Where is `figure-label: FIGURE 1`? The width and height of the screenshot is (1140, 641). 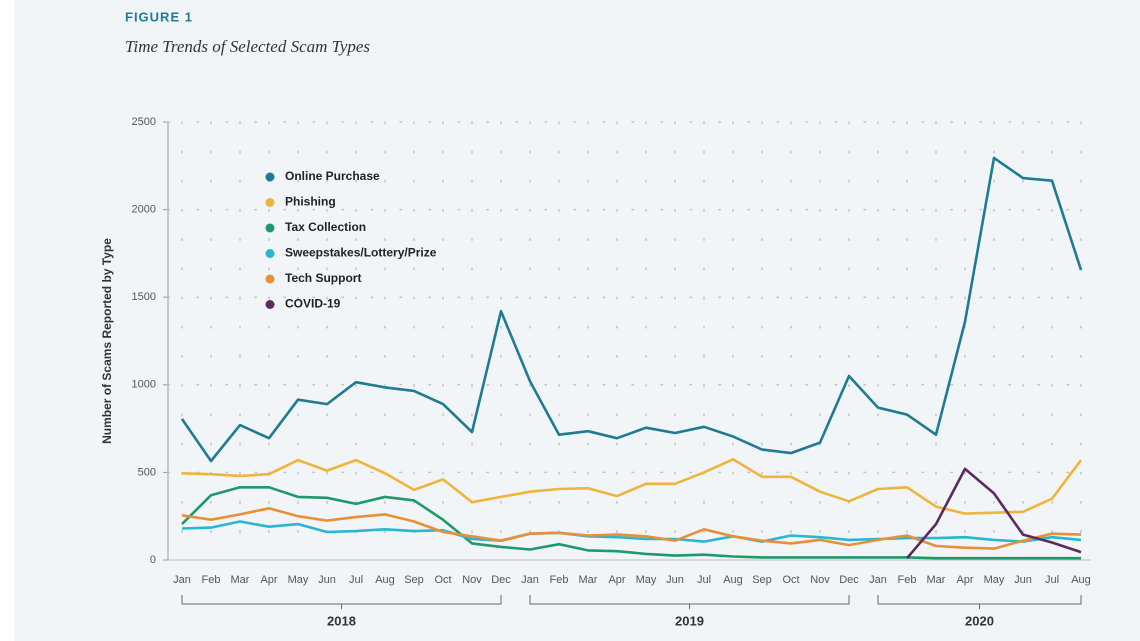
figure-label: FIGURE 1 is located at coordinates (159, 16).